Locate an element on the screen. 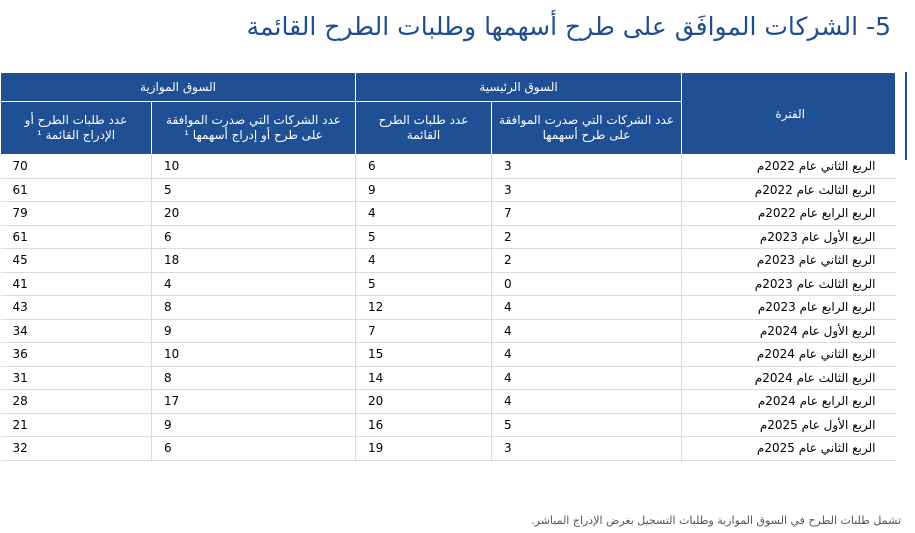 This screenshot has width=915, height=533. main-pending-cell: 20 is located at coordinates (423, 401).